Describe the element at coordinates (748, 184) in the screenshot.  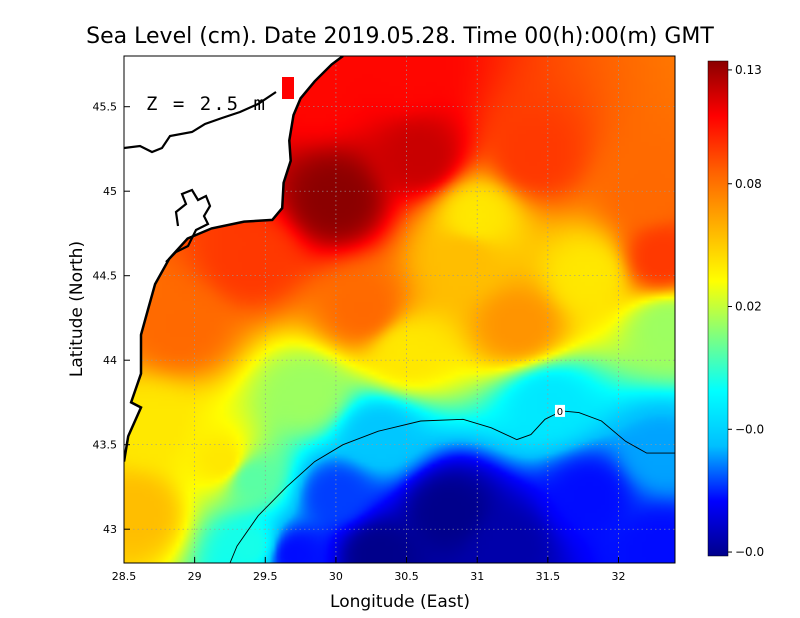
I see `colorbar-tick-label: 0.08` at that location.